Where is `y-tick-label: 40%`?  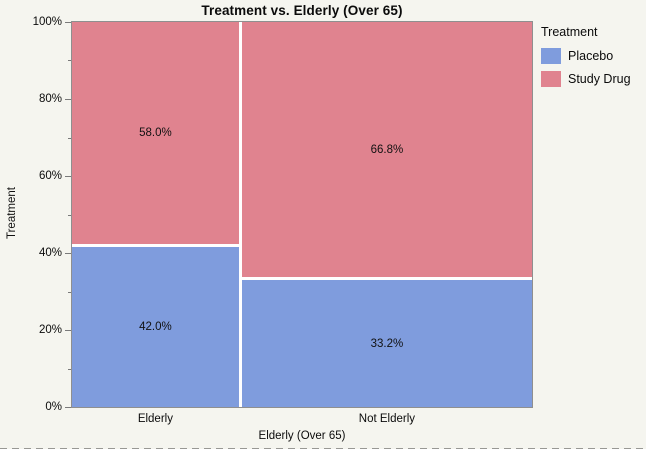
y-tick-label: 40% is located at coordinates (50, 253).